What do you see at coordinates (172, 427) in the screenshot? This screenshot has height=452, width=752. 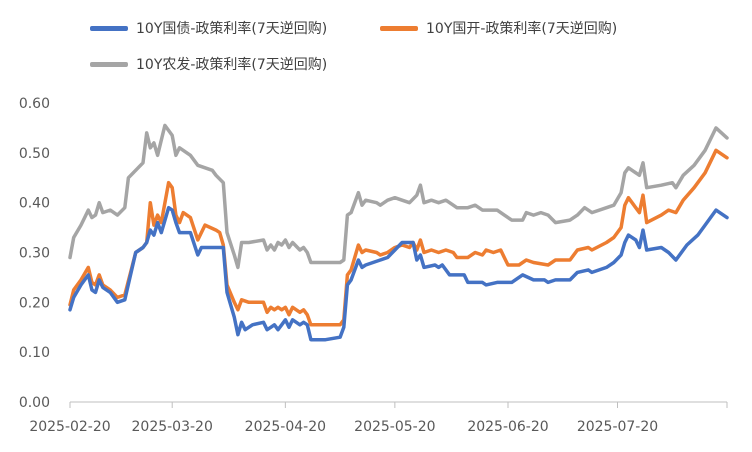 I see `x-tick-label: 2025-03-20` at bounding box center [172, 427].